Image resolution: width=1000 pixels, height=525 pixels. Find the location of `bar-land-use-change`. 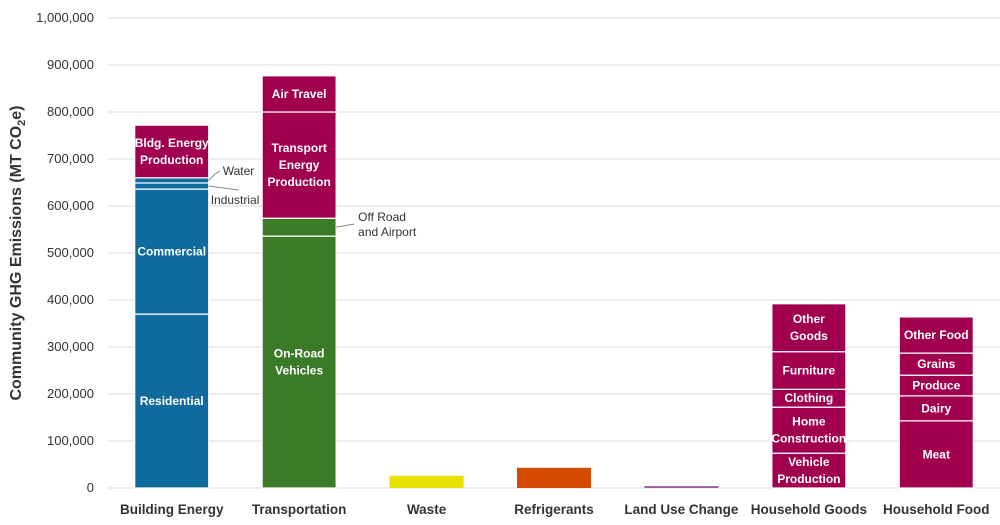

bar-land-use-change is located at coordinates (681, 487).